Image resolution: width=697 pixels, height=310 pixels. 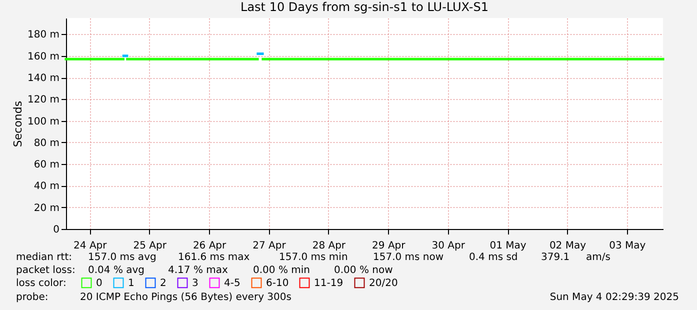 I want to click on text: 0.00 % min, so click(x=281, y=270).